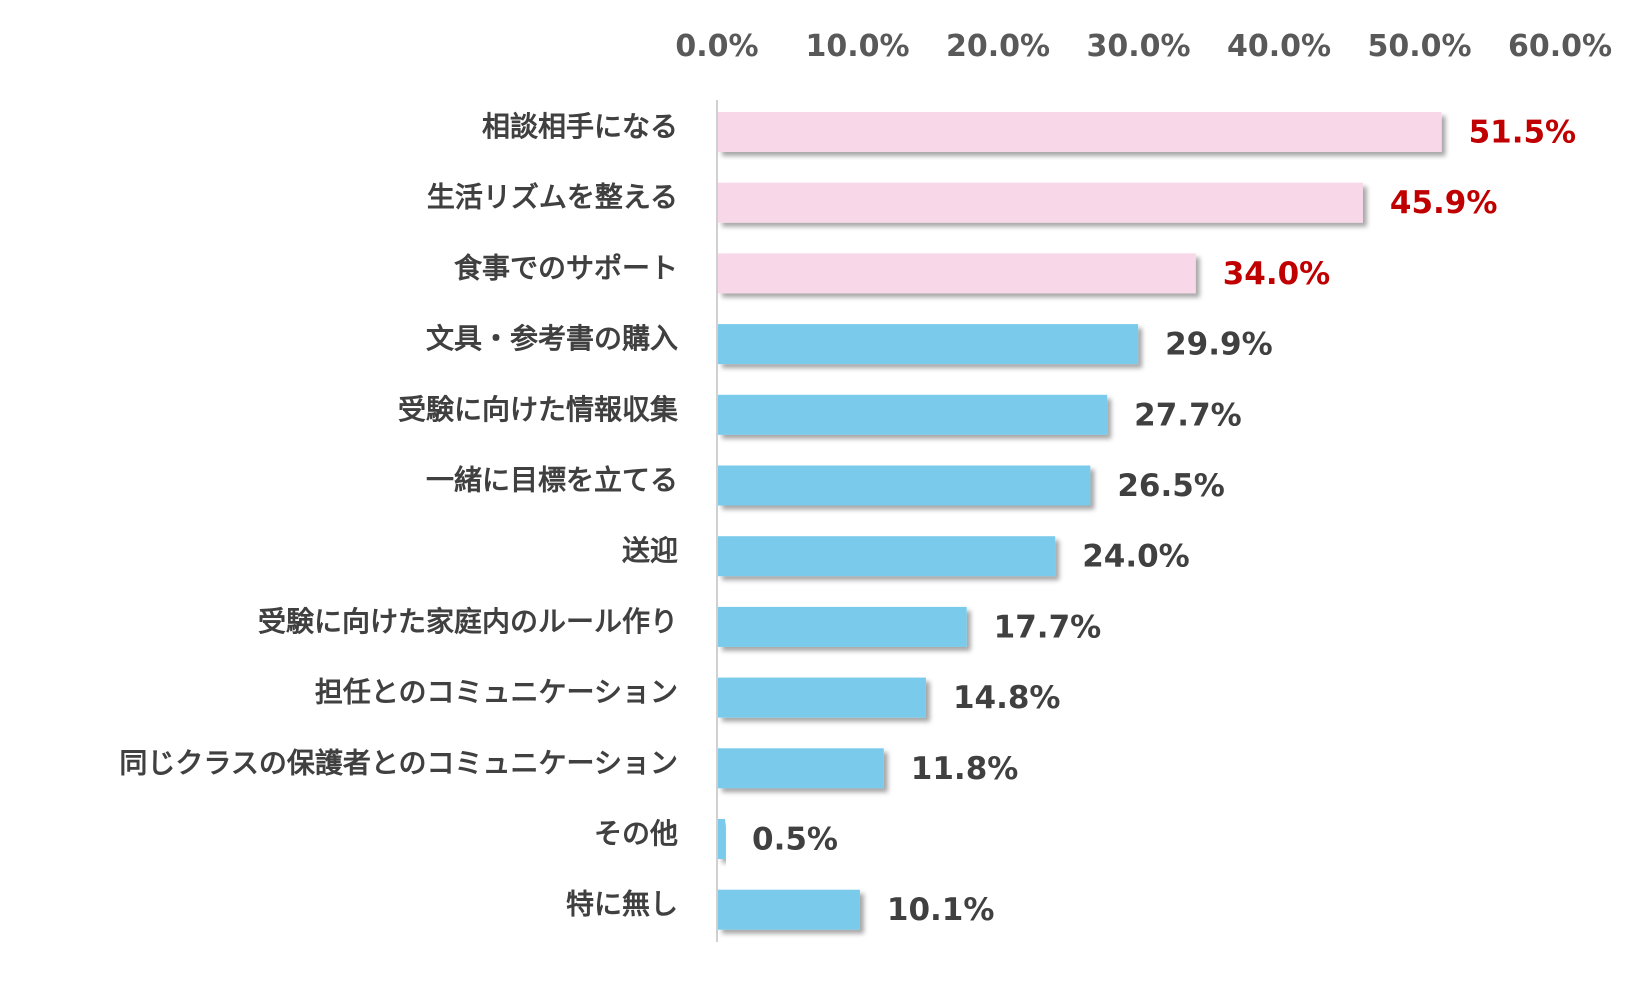 The height and width of the screenshot is (990, 1650). What do you see at coordinates (1419, 46) in the screenshot?
I see `x-tick-label: 50.0%` at bounding box center [1419, 46].